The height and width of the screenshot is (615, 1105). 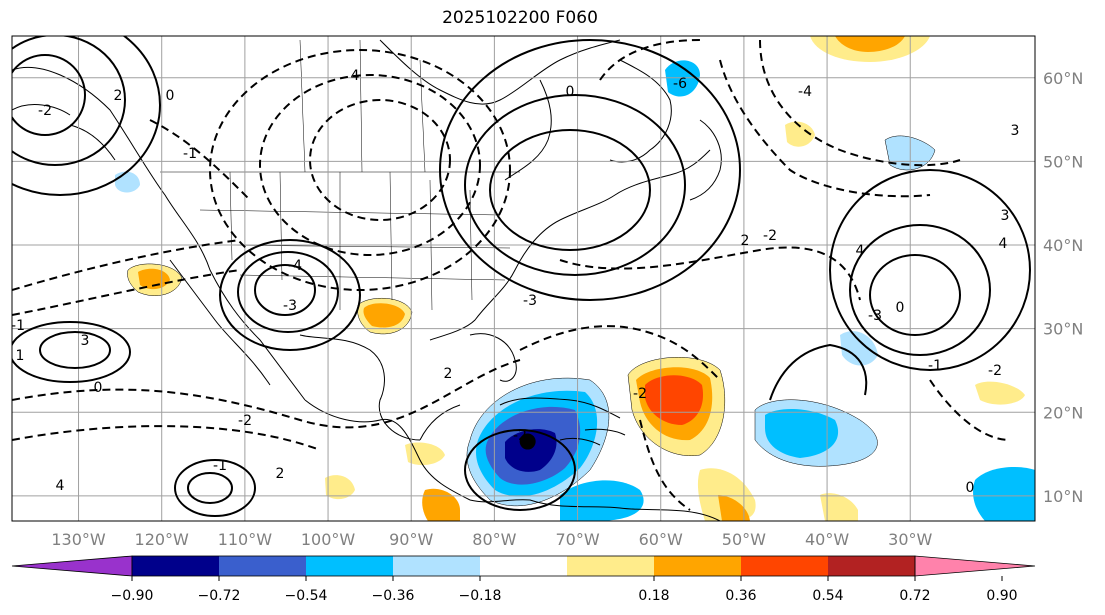 I want to click on colorbar-tick-label: 0.54, so click(x=827, y=596).